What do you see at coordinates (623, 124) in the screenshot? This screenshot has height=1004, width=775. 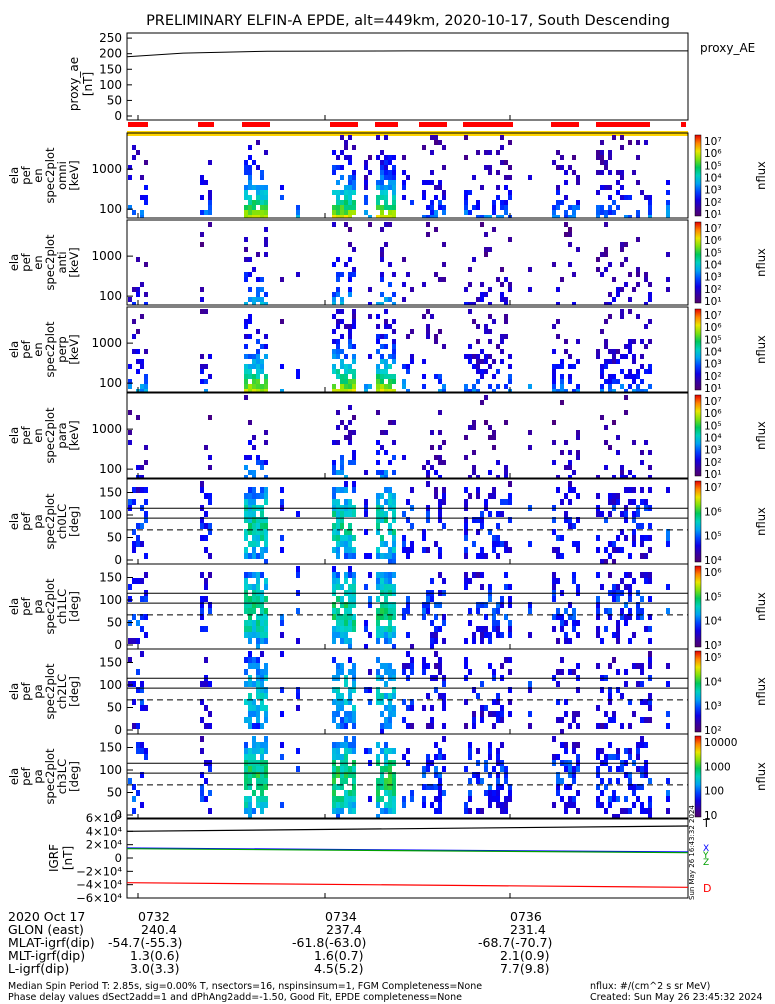 I see `quality-bar-red` at bounding box center [623, 124].